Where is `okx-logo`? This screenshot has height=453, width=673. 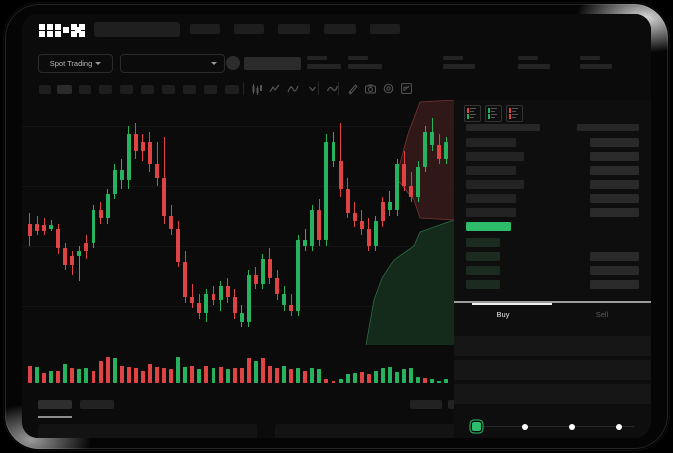 okx-logo is located at coordinates (62, 30).